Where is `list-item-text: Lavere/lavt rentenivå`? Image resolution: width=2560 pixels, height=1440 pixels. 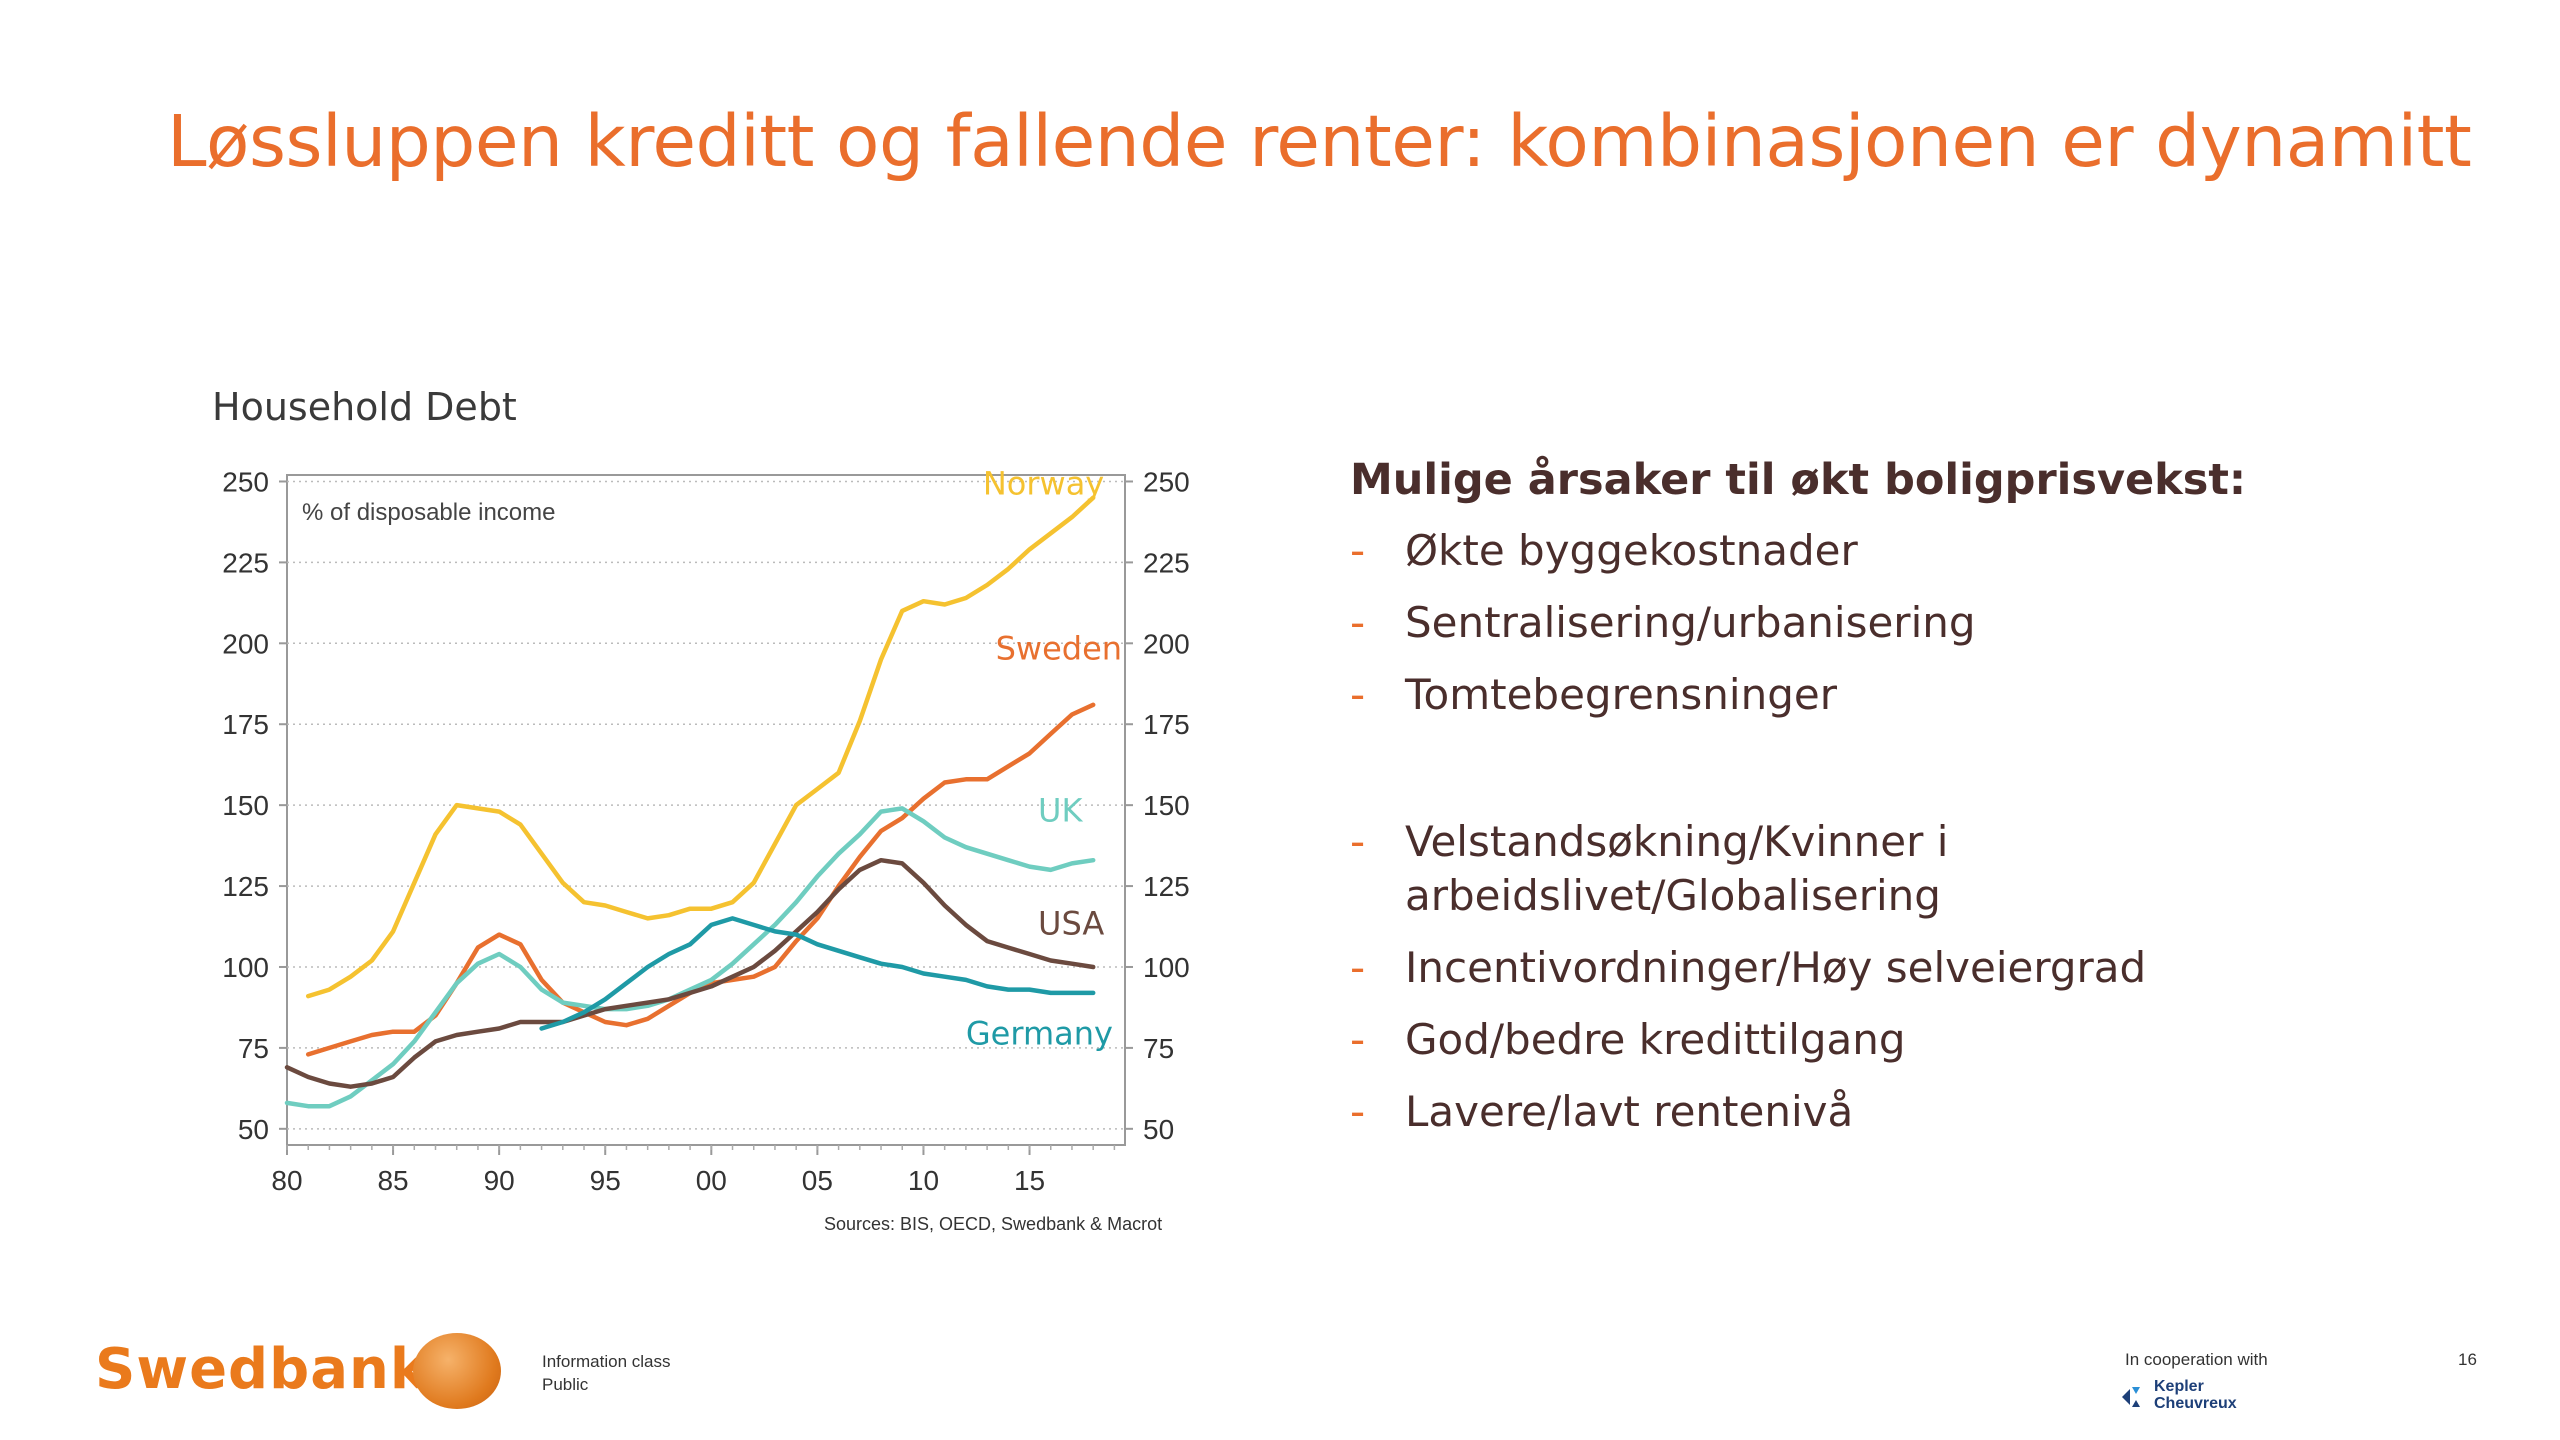
list-item-text: Lavere/lavt rentenivå is located at coordinates (1629, 1111).